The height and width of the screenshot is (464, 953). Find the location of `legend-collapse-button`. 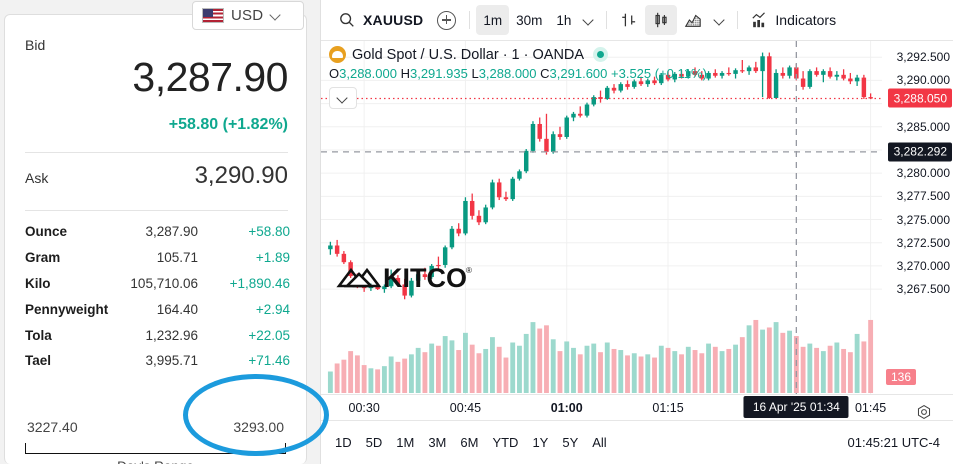

legend-collapse-button is located at coordinates (343, 98).